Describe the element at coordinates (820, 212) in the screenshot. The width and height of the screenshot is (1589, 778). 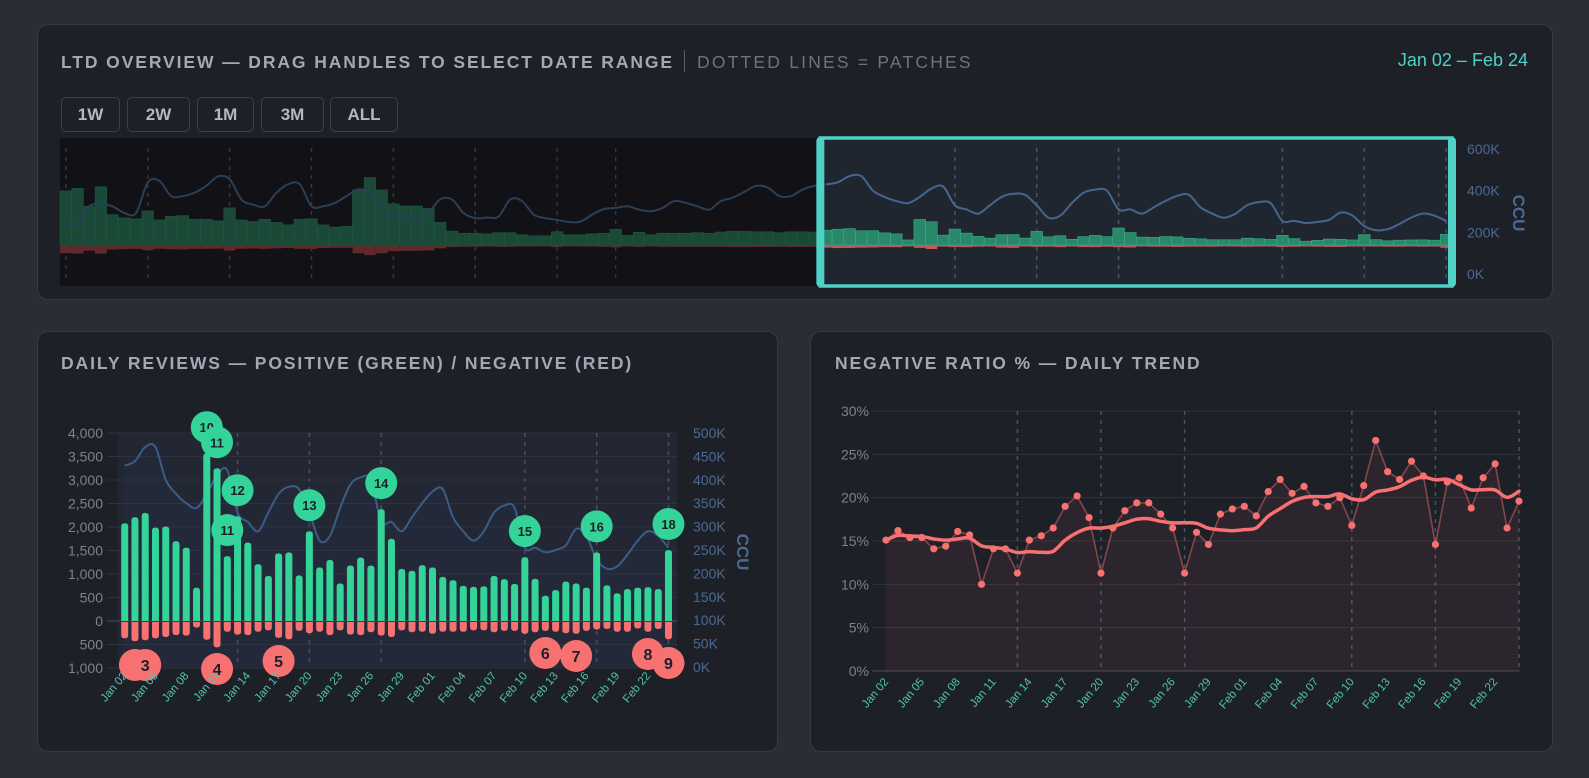
I see `selection-left-handle` at that location.